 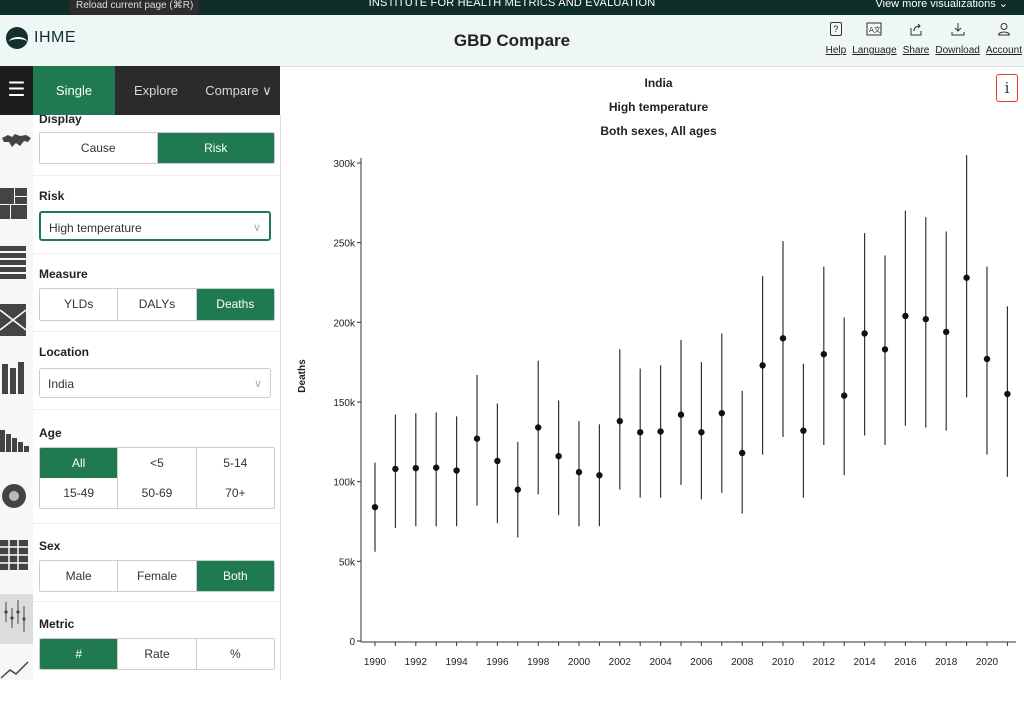 I want to click on account-label: Account, so click(x=1003, y=50).